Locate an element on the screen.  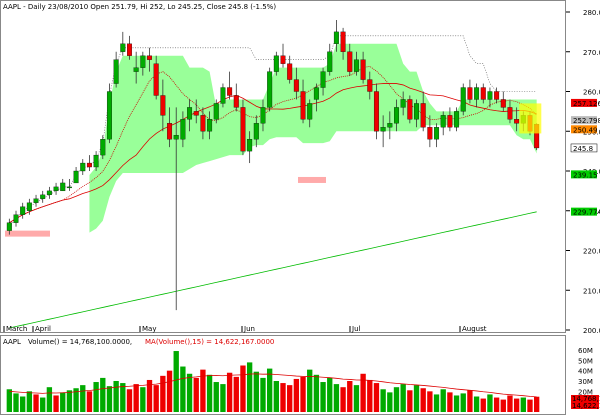
volume-tag-label: 14,622,167 is located at coordinates (586, 406).